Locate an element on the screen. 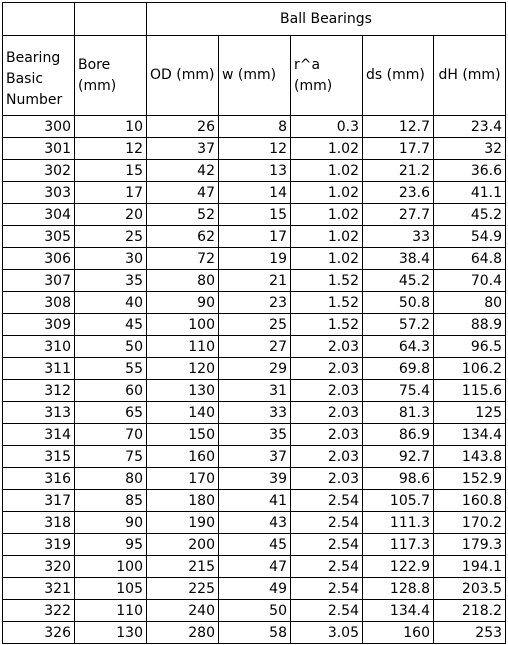 This screenshot has width=508, height=645. cell-ds: 86.9 is located at coordinates (398, 434).